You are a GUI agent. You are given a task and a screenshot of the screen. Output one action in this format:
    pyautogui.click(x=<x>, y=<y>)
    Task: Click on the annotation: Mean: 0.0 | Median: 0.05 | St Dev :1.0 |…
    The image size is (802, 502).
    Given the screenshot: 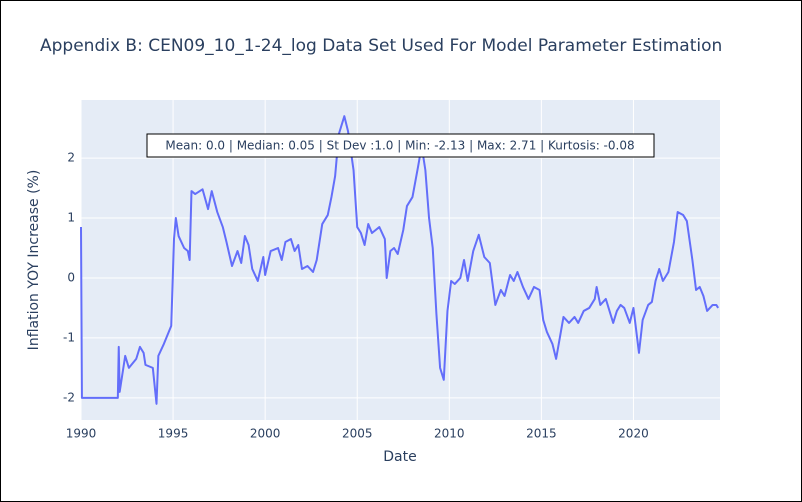 What is the action you would take?
    pyautogui.click(x=399, y=146)
    